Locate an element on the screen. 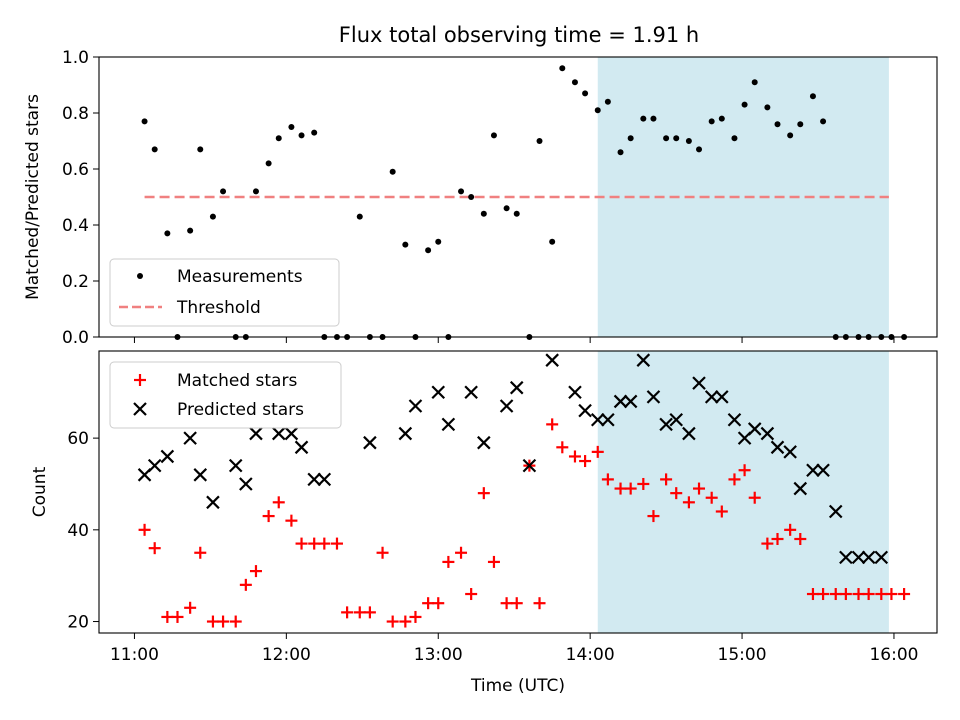 Image resolution: width=960 pixels, height=720 pixels. bottom-y-ticks: 20 40 60 is located at coordinates (83, 531).